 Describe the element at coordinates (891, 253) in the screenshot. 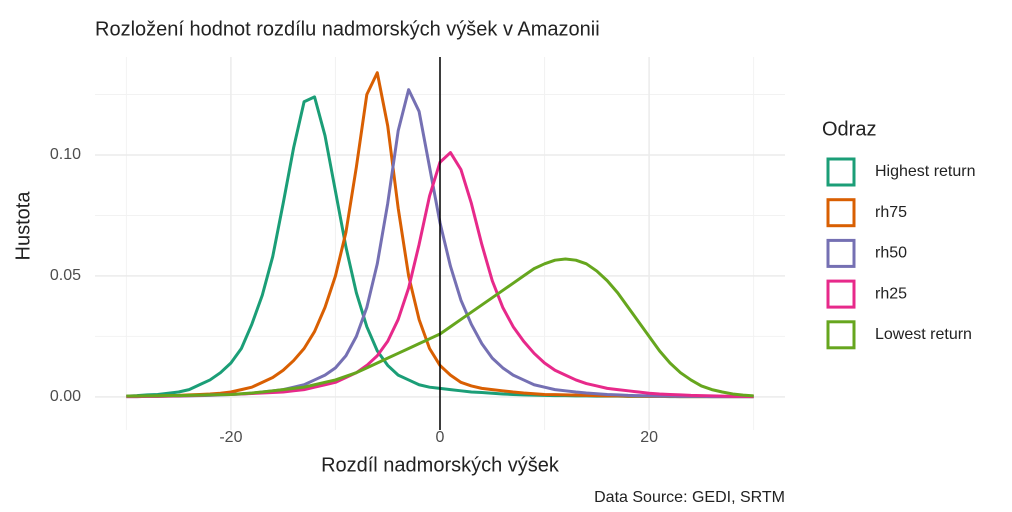

I see `legend-label: rh50` at that location.